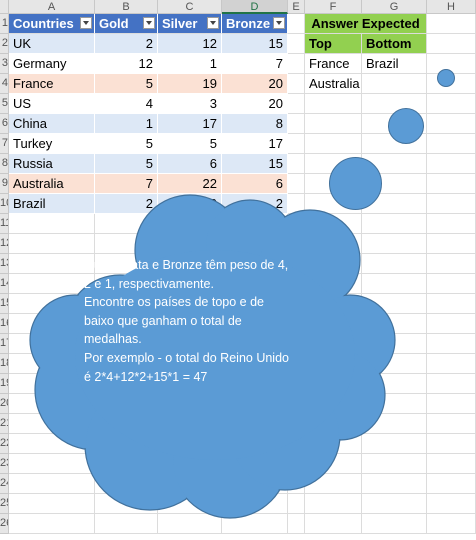  I want to click on answer-title-cell: Answer Expected, so click(366, 24).